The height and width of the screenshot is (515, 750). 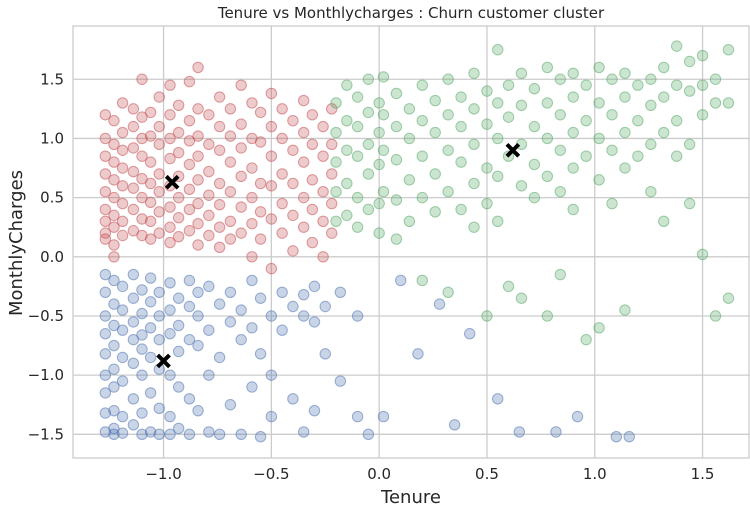 What do you see at coordinates (46, 375) in the screenshot?
I see `y-tick-label: −1.0` at bounding box center [46, 375].